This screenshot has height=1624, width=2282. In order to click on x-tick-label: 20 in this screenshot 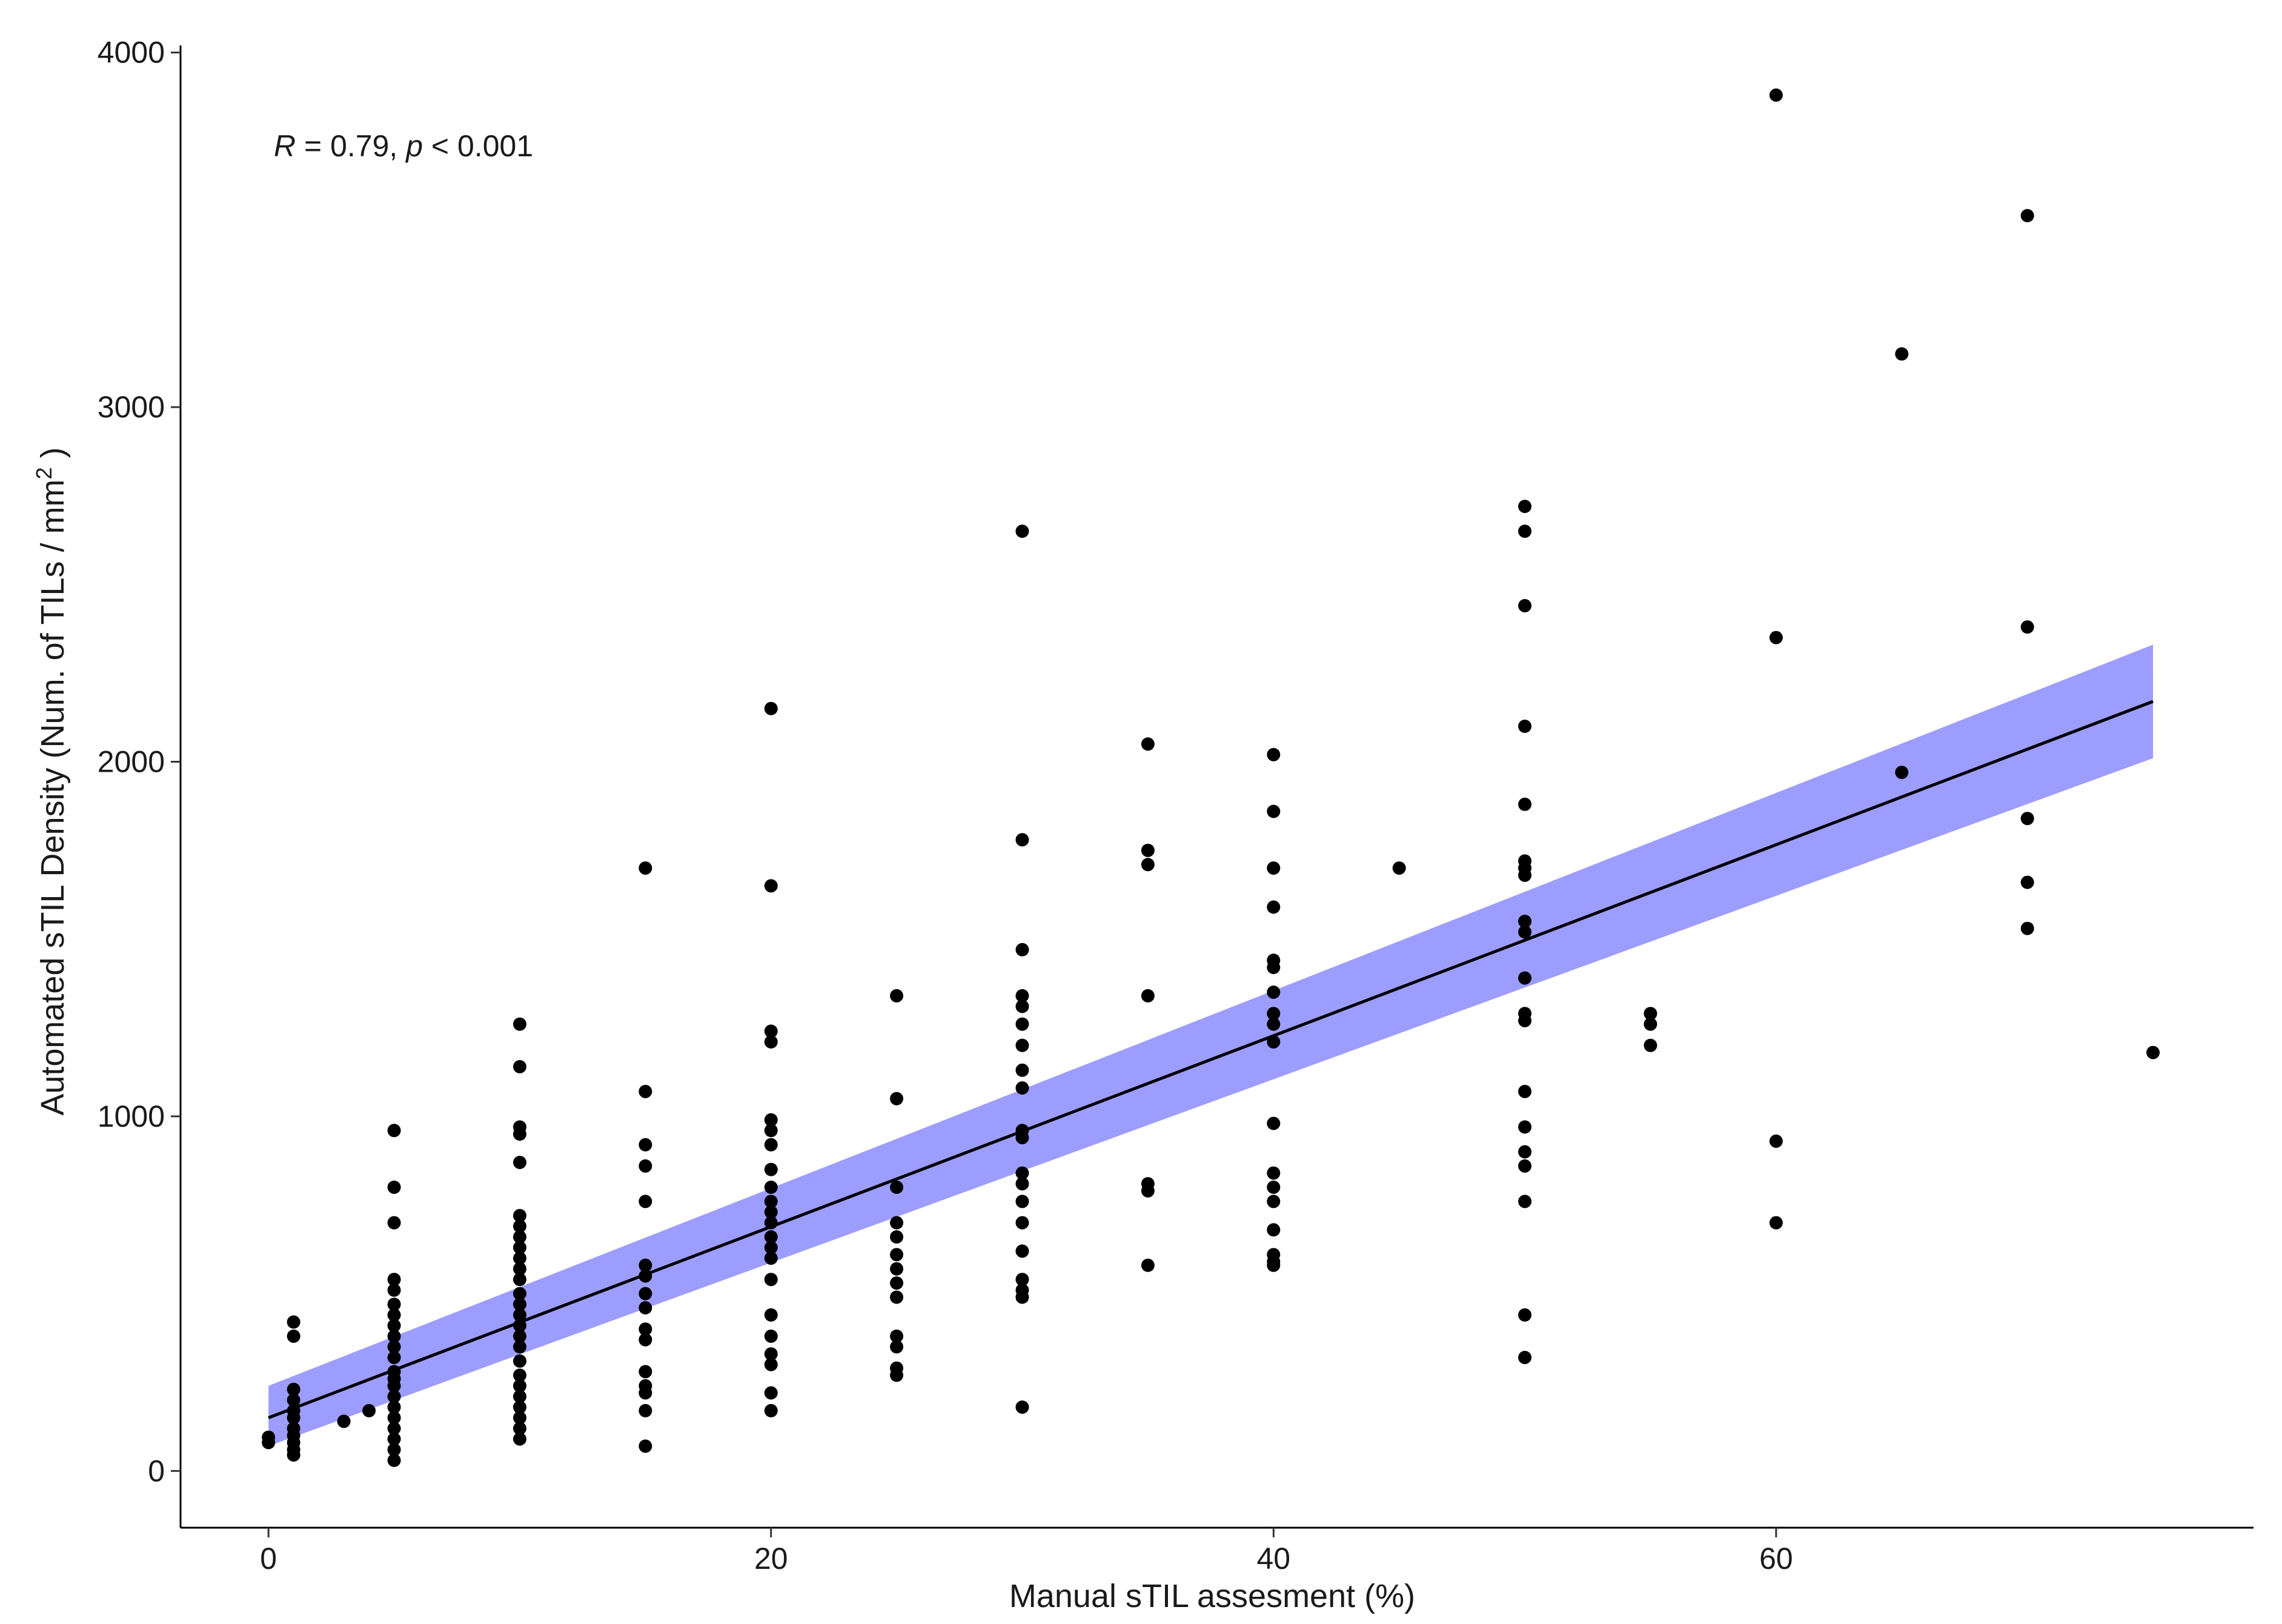, I will do `click(771, 1559)`.